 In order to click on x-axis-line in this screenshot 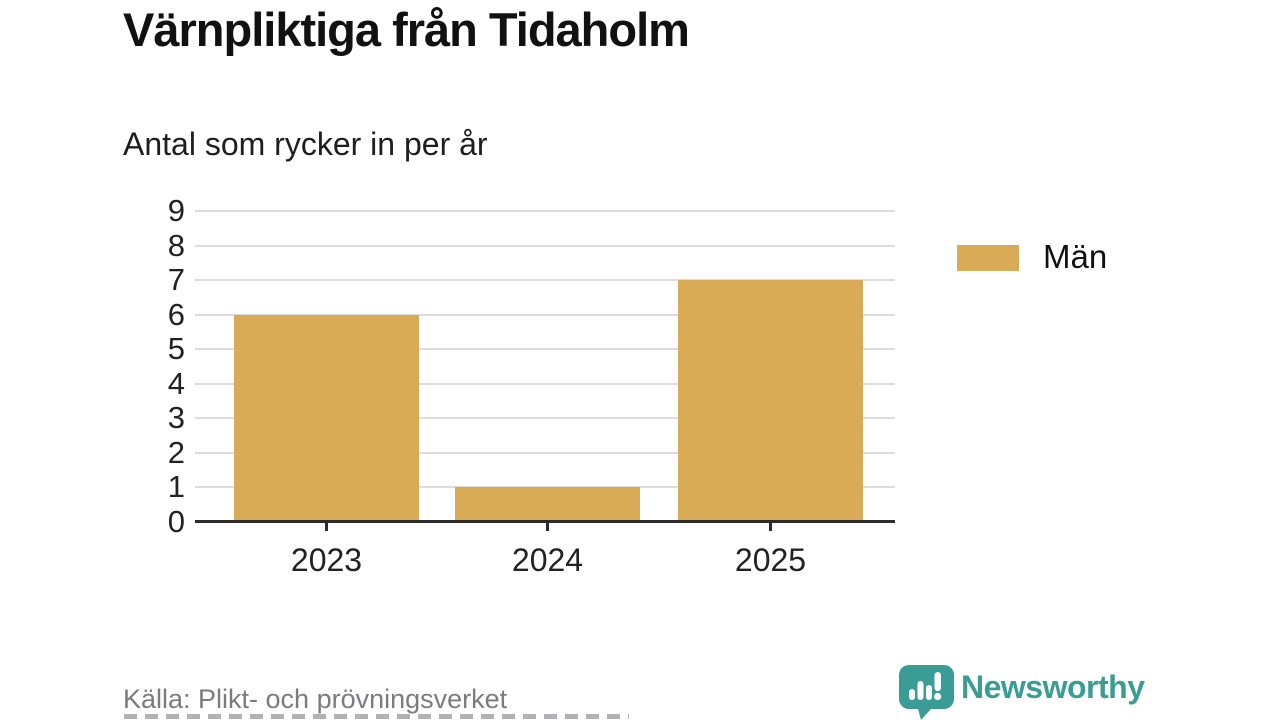, I will do `click(545, 521)`.